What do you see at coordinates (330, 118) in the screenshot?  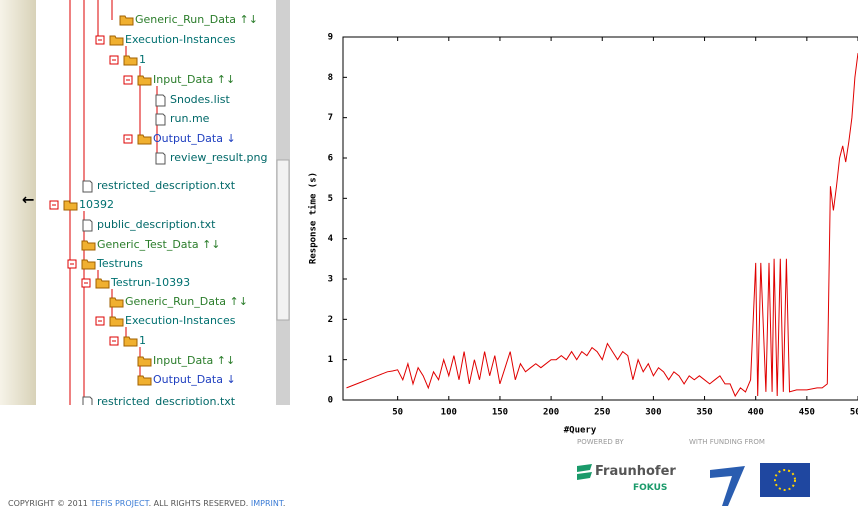 I see `y-tick-label: 7` at bounding box center [330, 118].